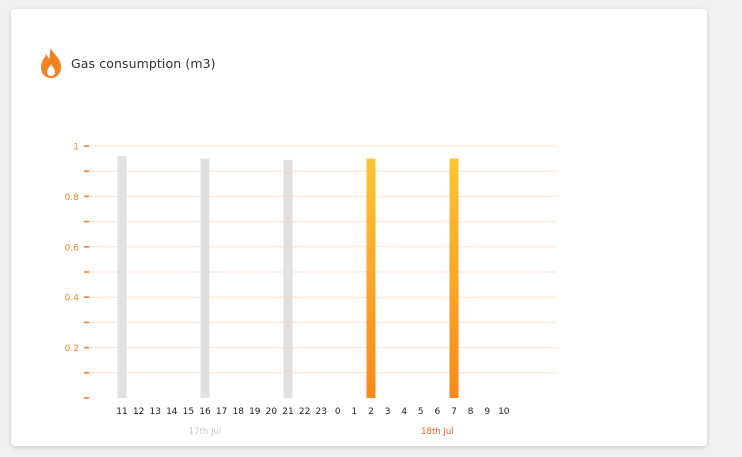  What do you see at coordinates (143, 63) in the screenshot?
I see `card-title: Gas consumption (m3)` at bounding box center [143, 63].